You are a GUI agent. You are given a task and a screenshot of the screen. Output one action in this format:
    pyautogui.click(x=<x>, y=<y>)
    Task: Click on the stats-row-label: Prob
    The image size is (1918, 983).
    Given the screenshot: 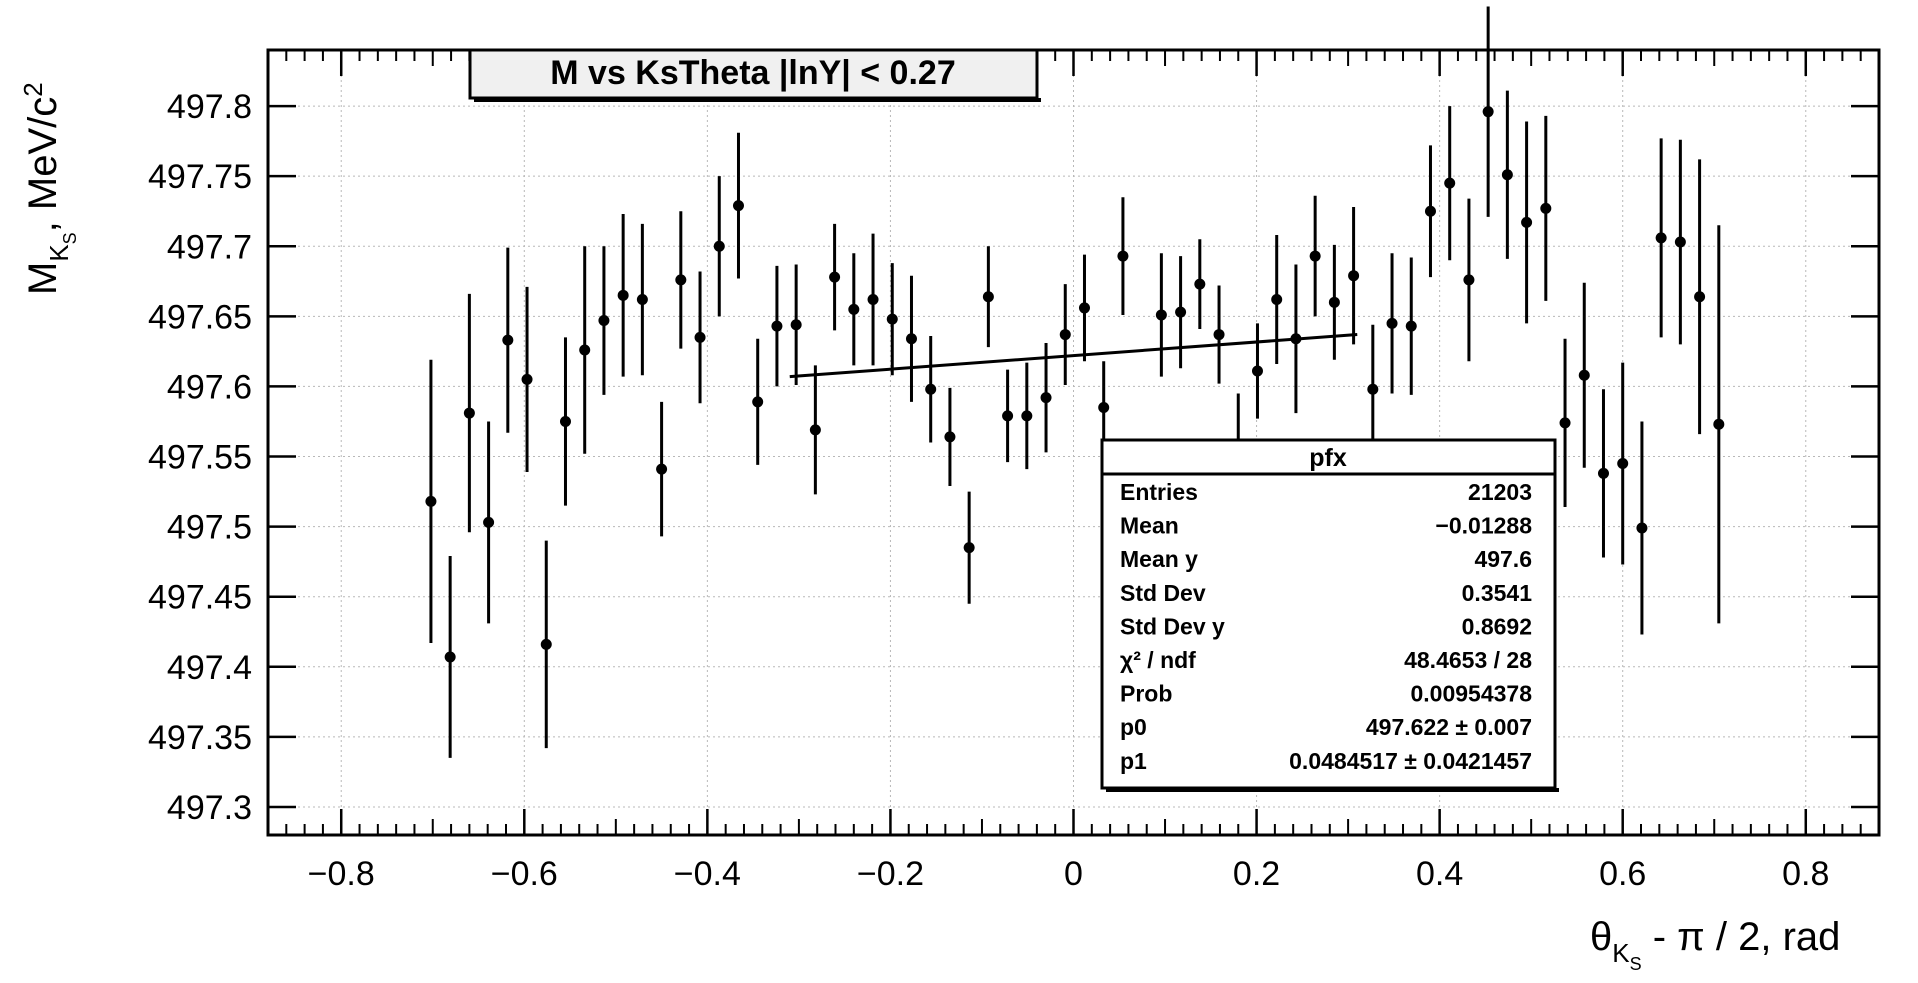 What is the action you would take?
    pyautogui.click(x=1146, y=694)
    